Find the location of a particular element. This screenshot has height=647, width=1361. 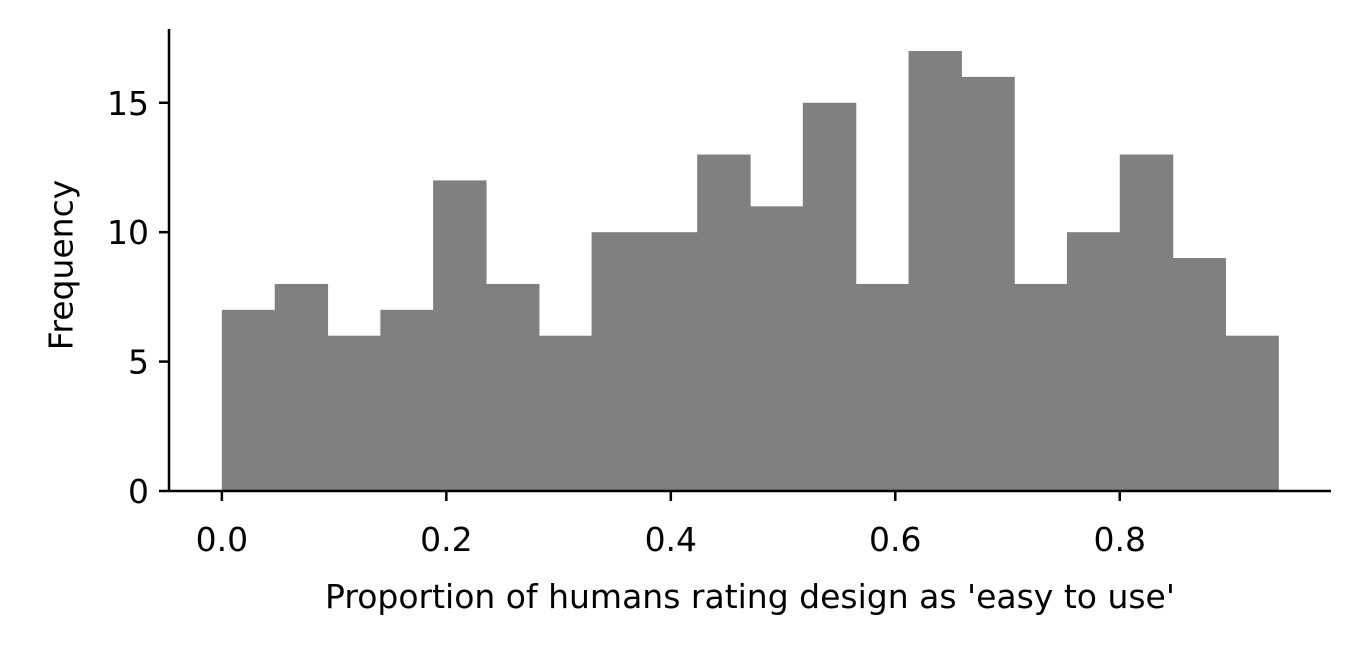

x-tick-label: 0.8 is located at coordinates (1120, 539).